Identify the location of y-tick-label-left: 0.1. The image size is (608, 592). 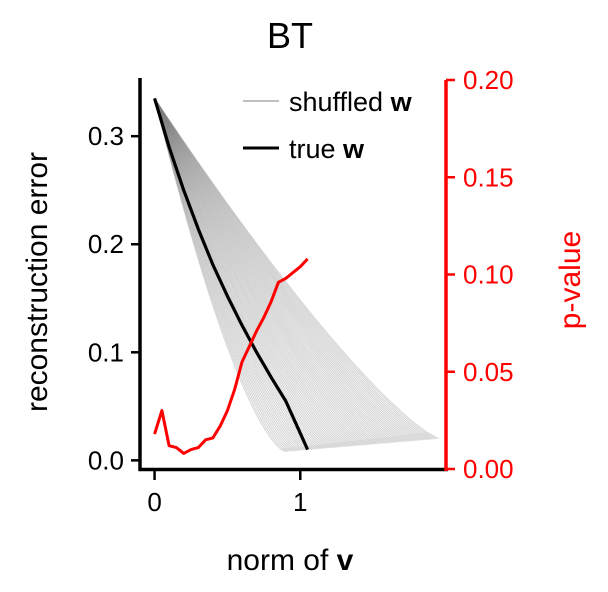
(106, 352).